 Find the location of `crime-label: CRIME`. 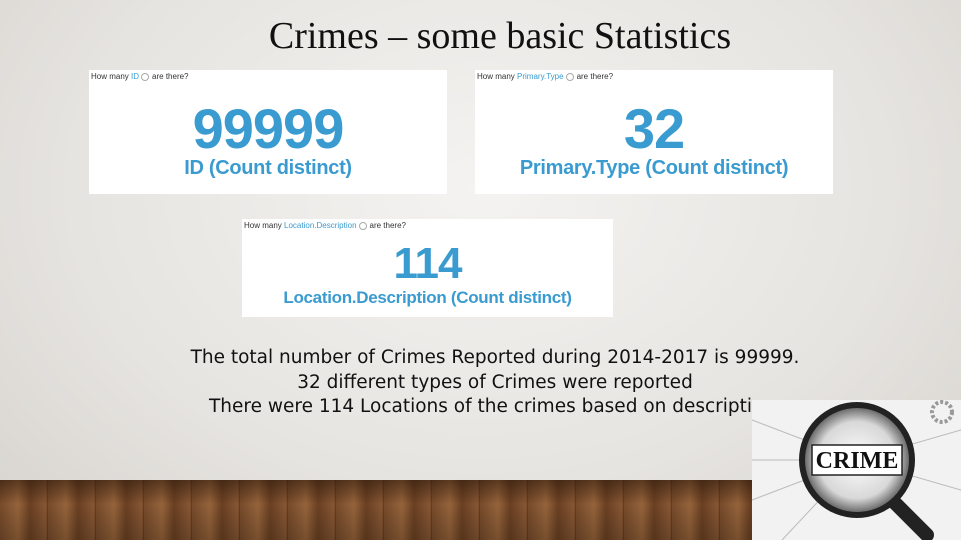

crime-label: CRIME is located at coordinates (857, 461).